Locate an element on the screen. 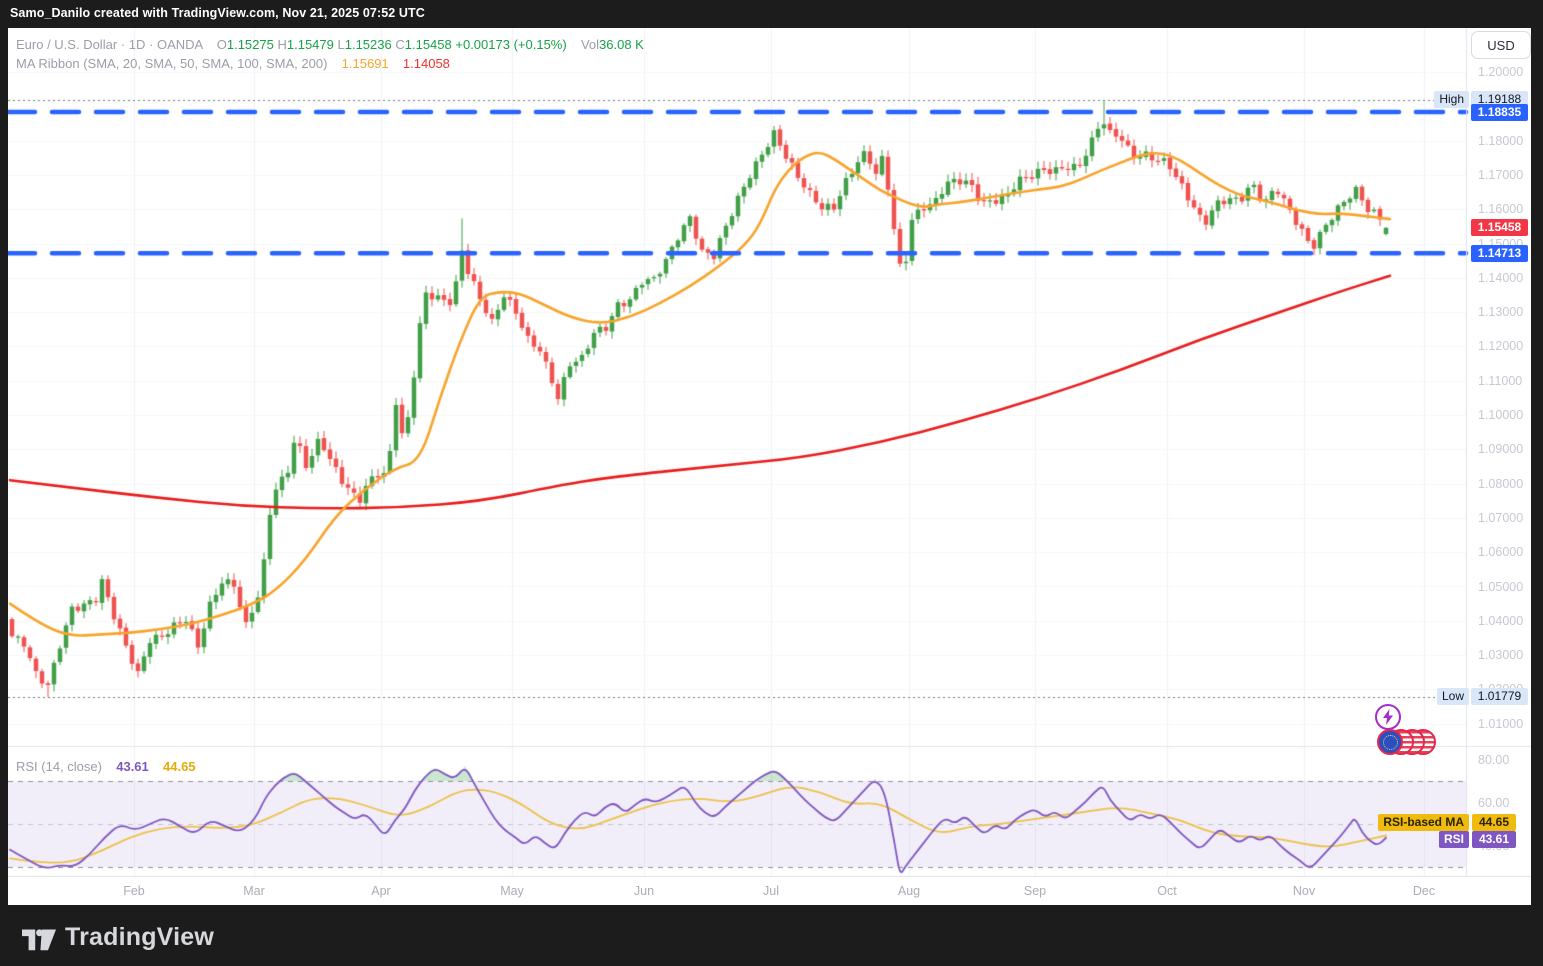 Image resolution: width=1543 pixels, height=966 pixels. lightning-icon is located at coordinates (1388, 717).